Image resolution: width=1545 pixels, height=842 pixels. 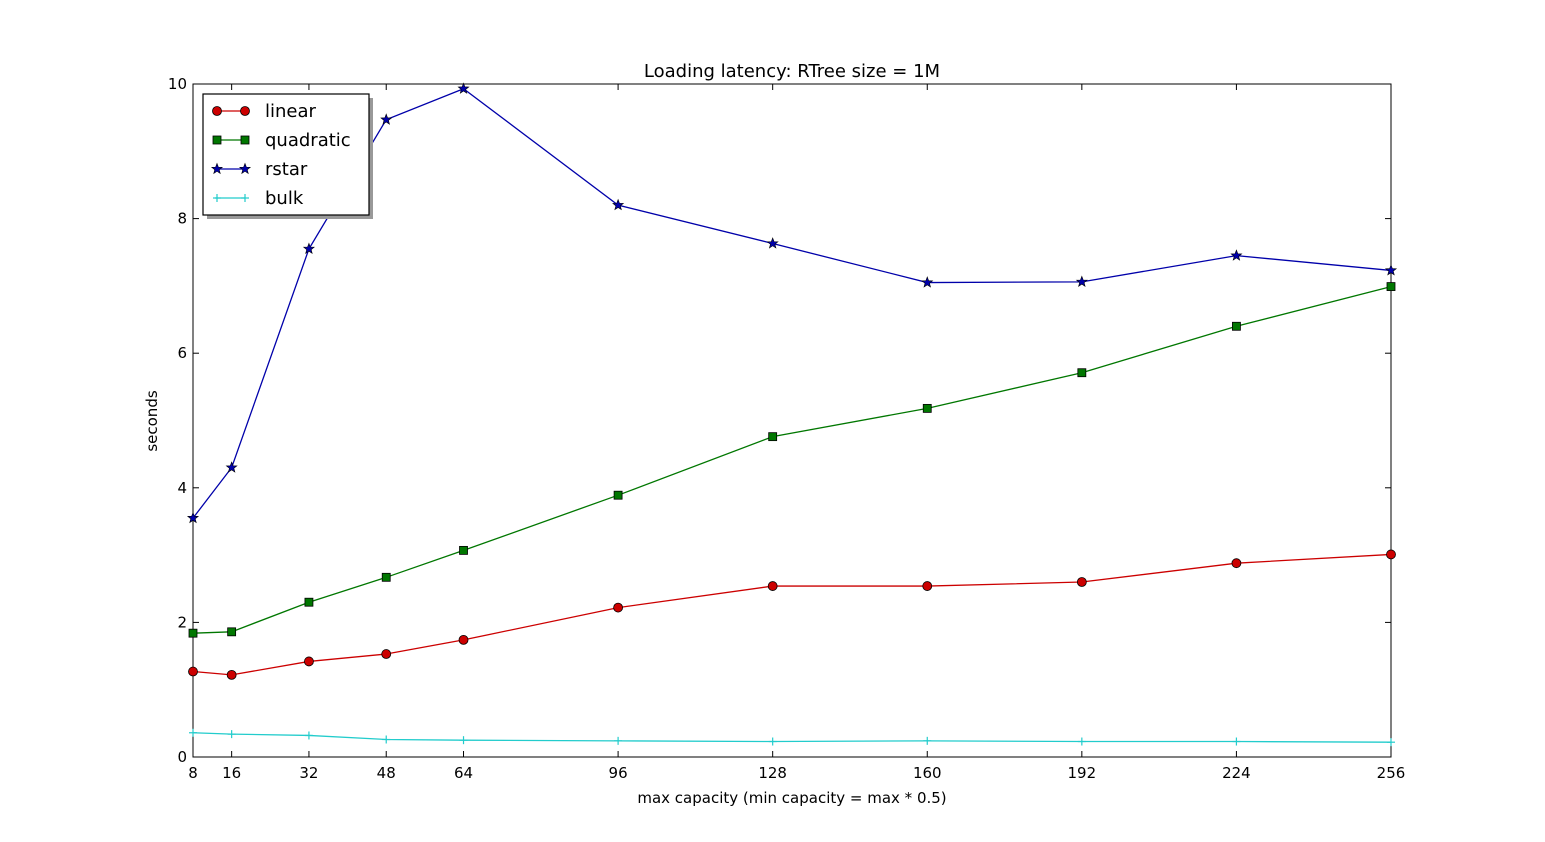 What do you see at coordinates (182, 488) in the screenshot?
I see `y-tick-label: 4` at bounding box center [182, 488].